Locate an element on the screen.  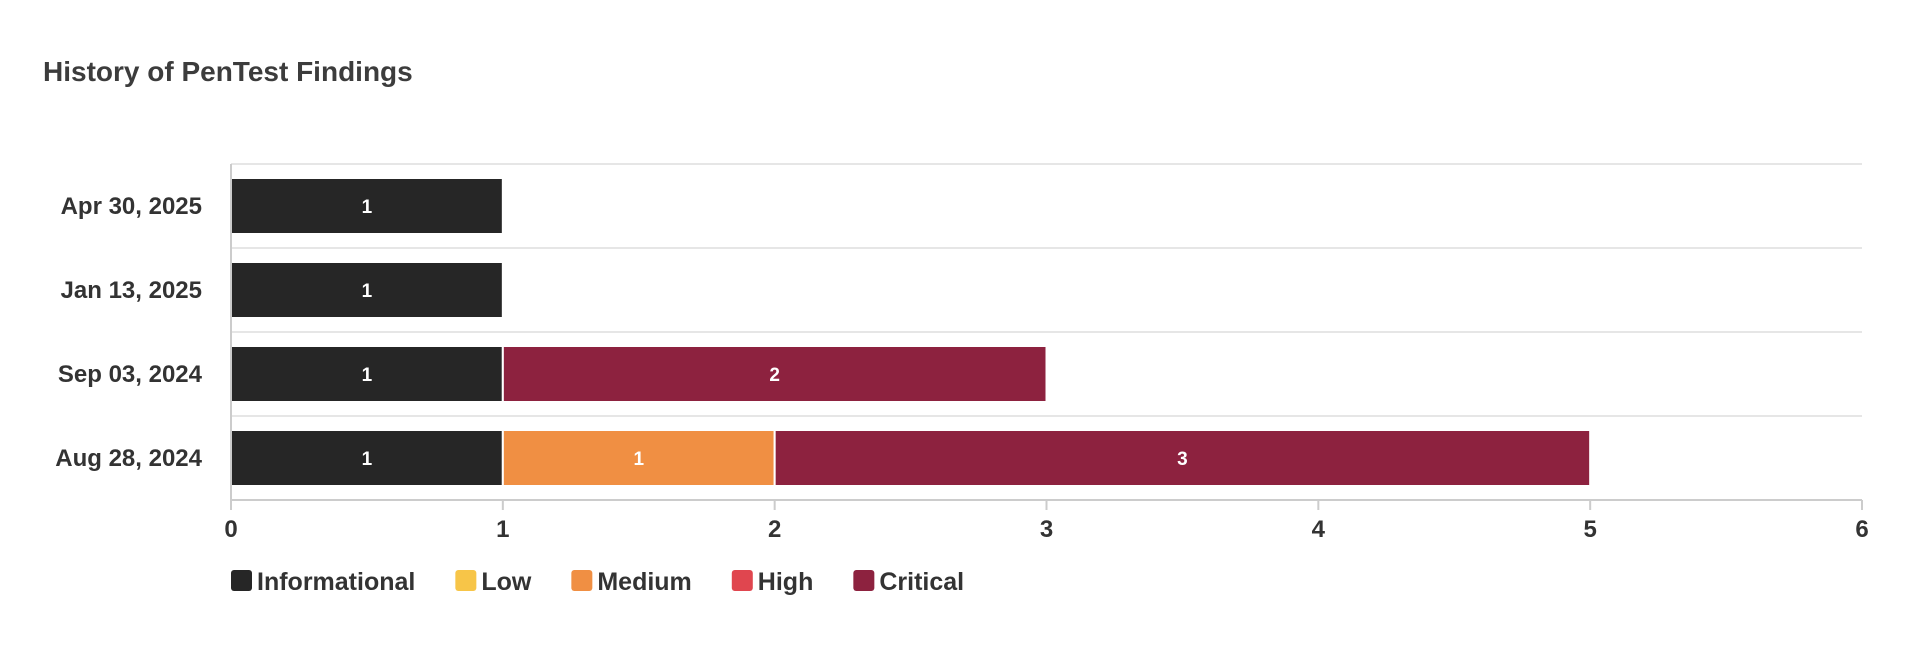
x-tick-label: 2 is located at coordinates (774, 529).